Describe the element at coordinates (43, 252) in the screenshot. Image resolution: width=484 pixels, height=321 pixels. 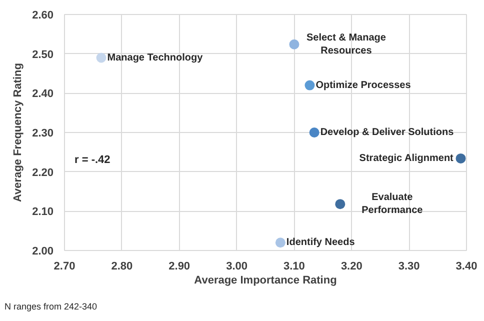
I see `y-tick-label: 2.00` at that location.